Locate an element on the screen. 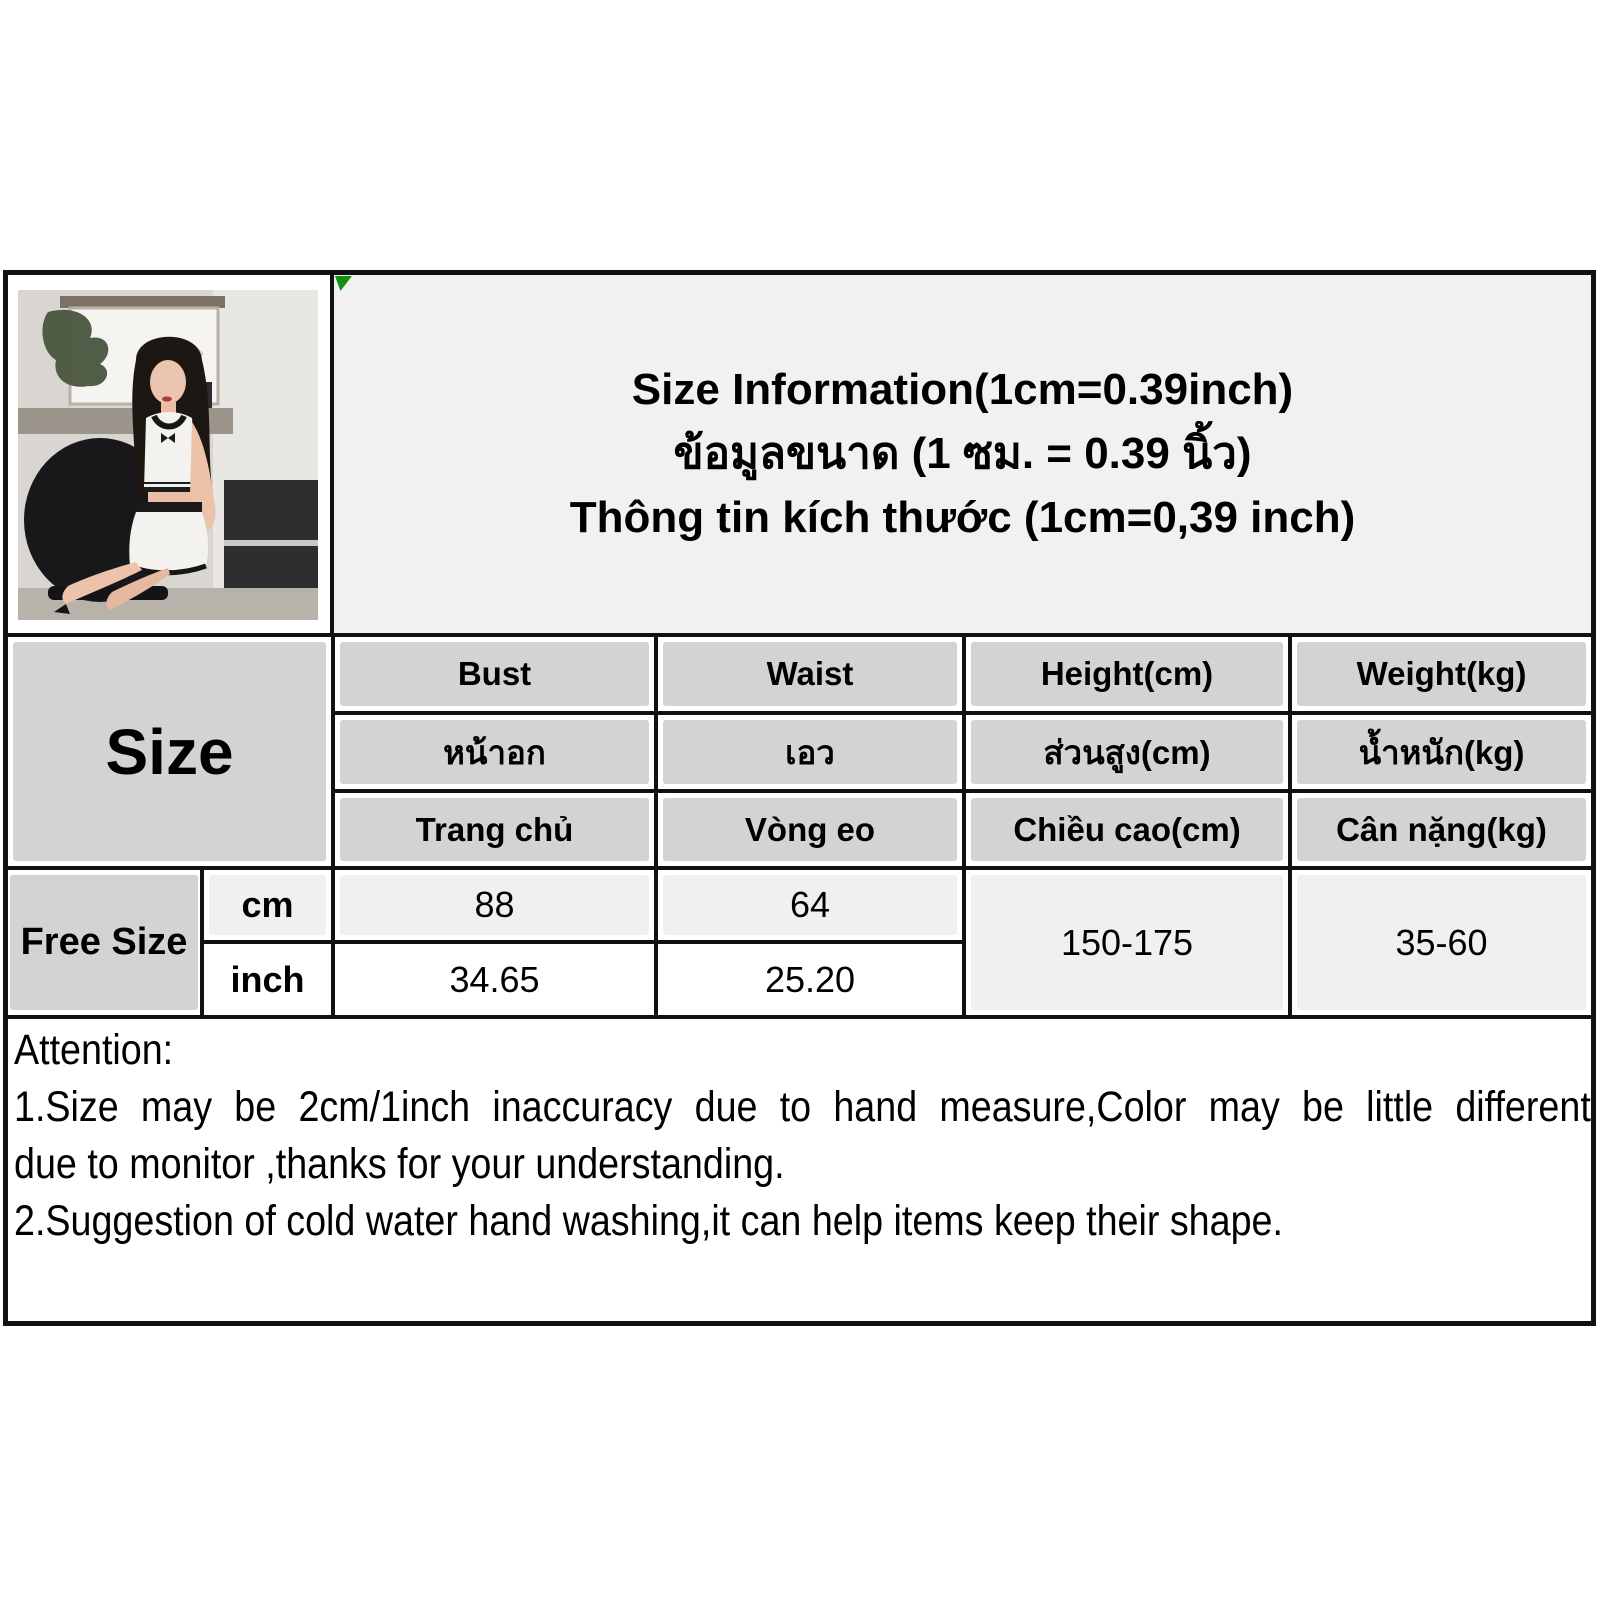  header-cell-height-en: Height(cm) is located at coordinates (1127, 674).